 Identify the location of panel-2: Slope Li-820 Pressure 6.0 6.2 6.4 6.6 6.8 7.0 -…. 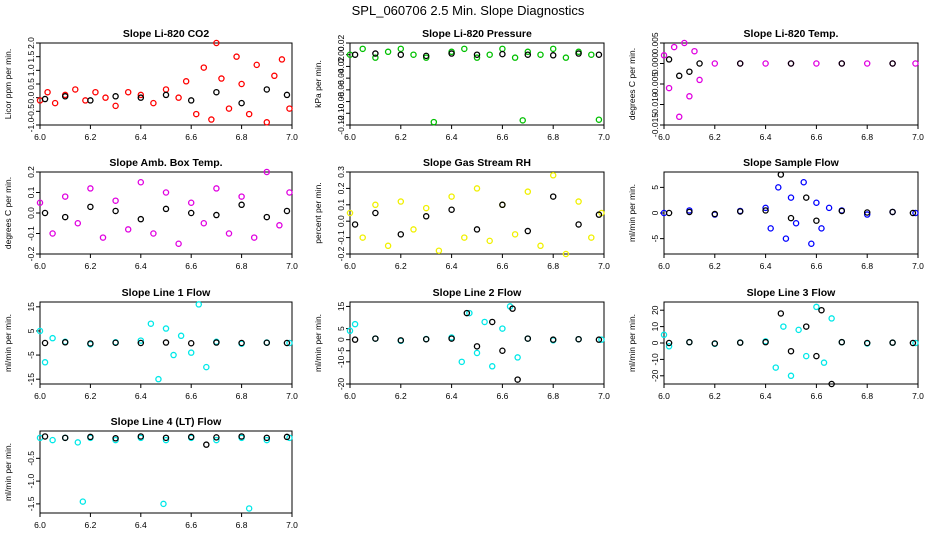
(461, 85).